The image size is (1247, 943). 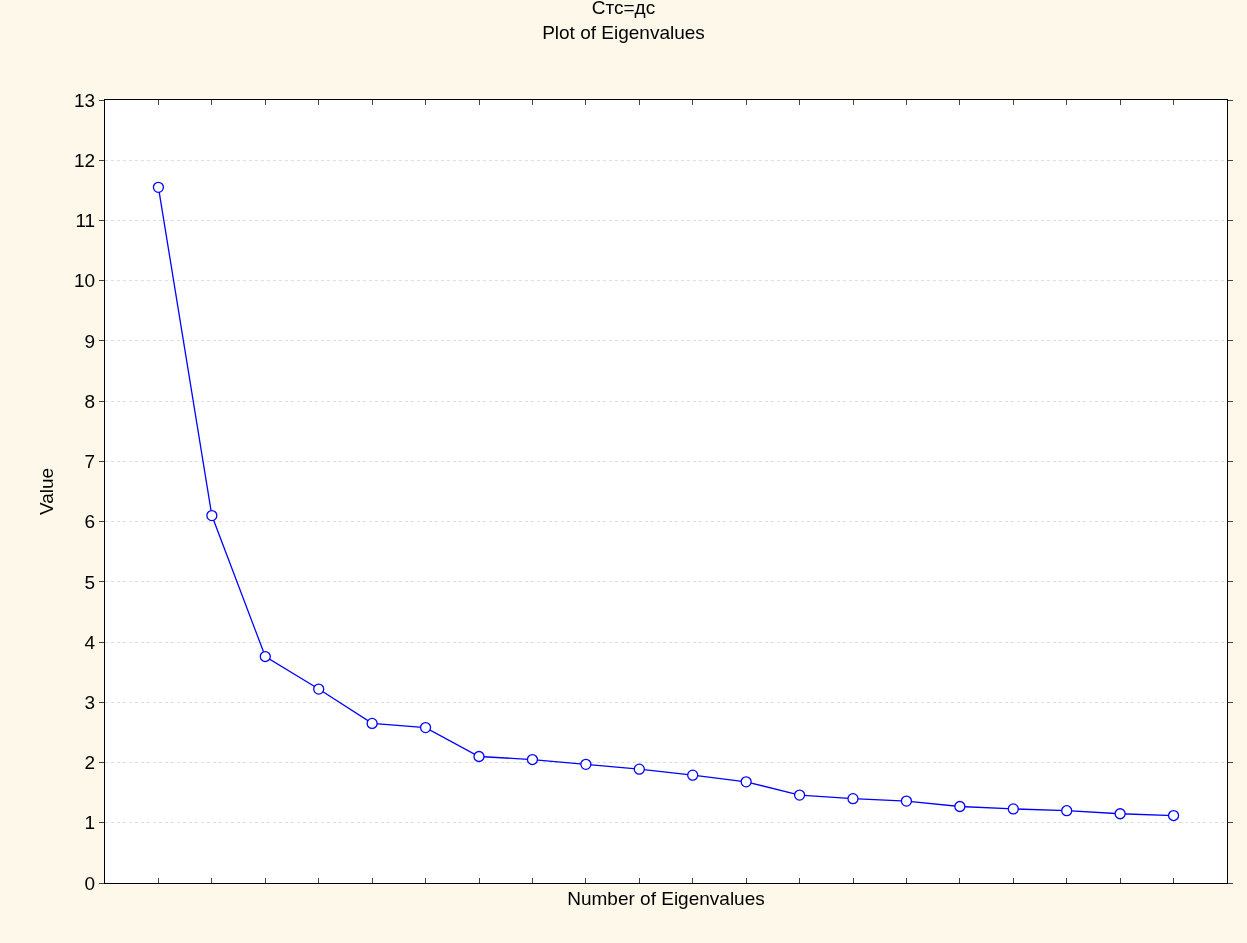 I want to click on y-tick-label: 7, so click(x=90, y=462).